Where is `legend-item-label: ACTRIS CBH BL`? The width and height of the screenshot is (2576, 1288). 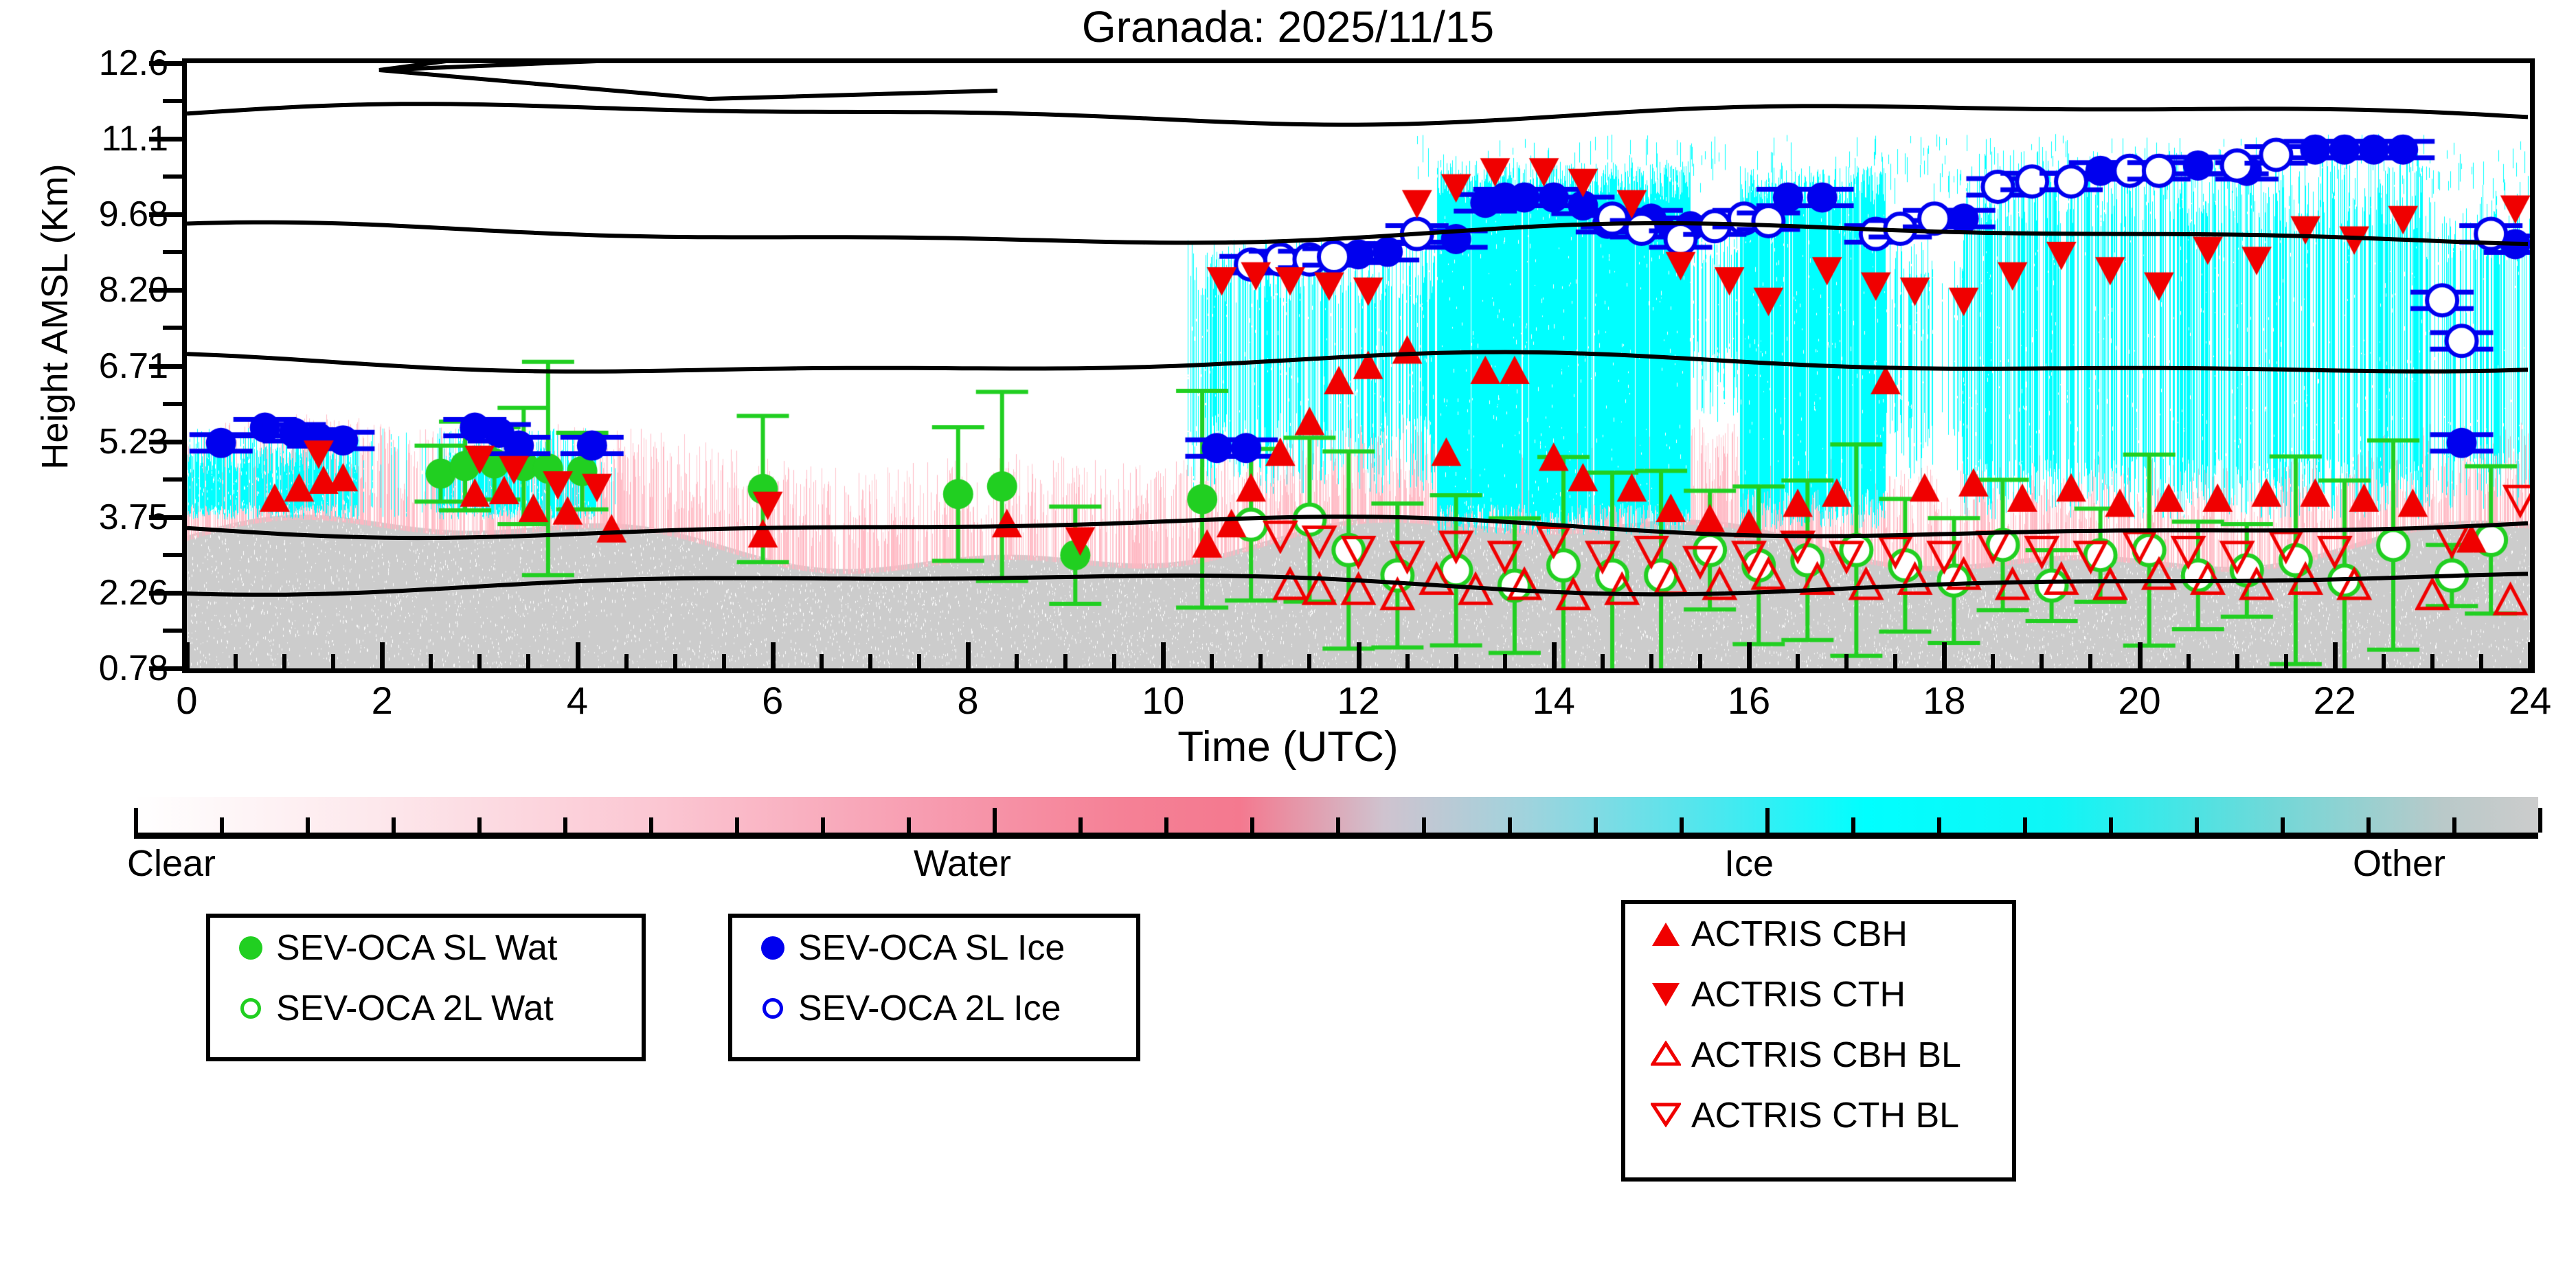 legend-item-label: ACTRIS CBH BL is located at coordinates (1826, 1055).